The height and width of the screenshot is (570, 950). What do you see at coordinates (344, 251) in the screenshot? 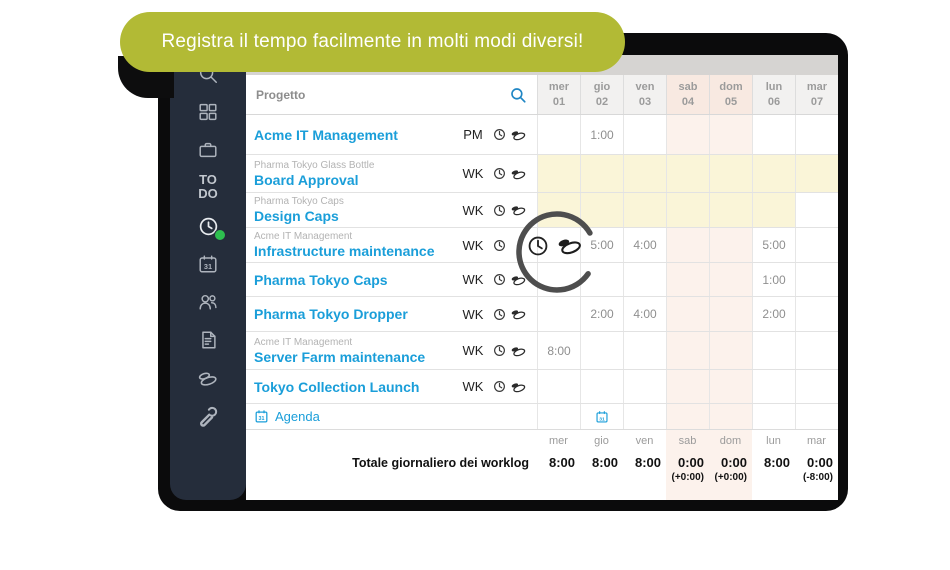
I see `project-link: Infrastructure maintenance` at bounding box center [344, 251].